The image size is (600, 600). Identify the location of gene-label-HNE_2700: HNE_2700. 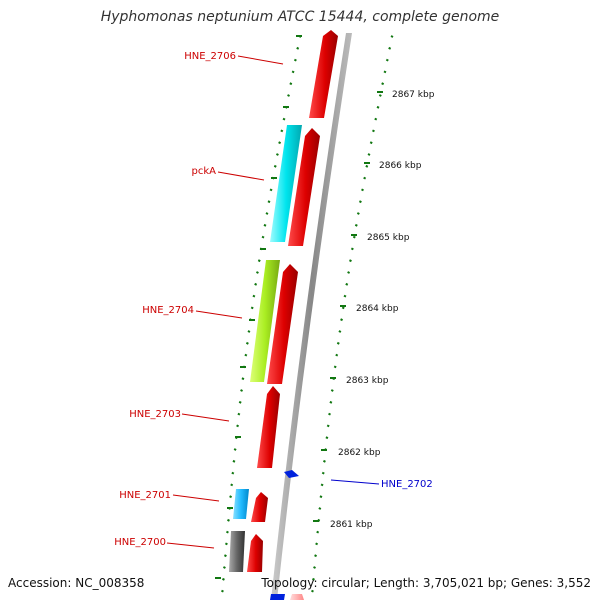
(140, 542).